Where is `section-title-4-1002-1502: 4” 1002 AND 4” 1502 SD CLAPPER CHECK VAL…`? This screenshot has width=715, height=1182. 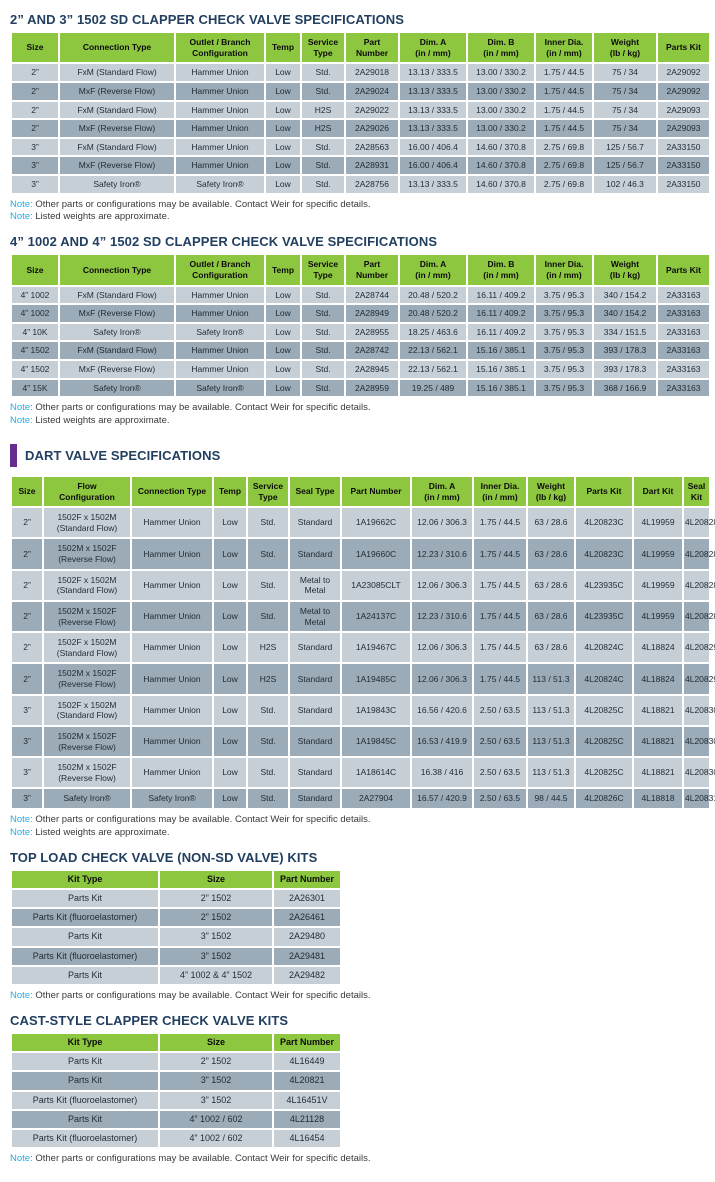
section-title-4-1002-1502: 4” 1002 AND 4” 1502 SD CLAPPER CHECK VAL… is located at coordinates (224, 242).